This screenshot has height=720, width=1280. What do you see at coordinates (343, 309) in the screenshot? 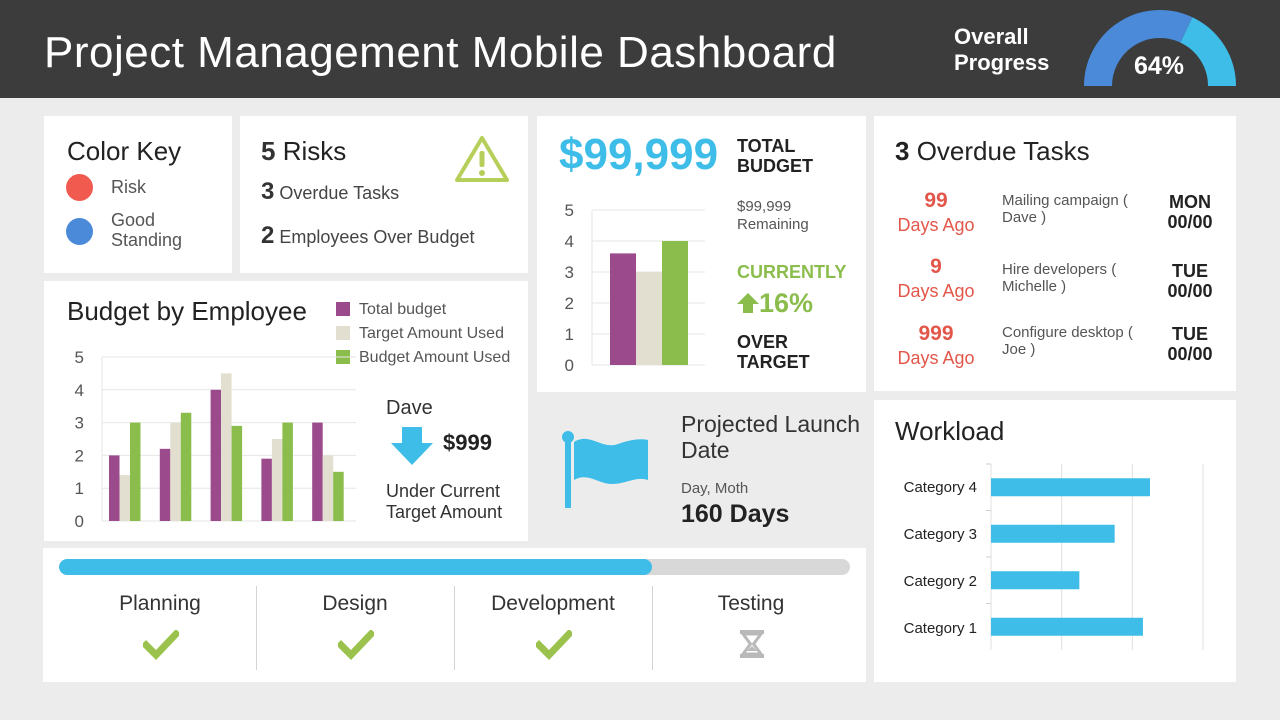
I see `legend-swatch-total-budget` at bounding box center [343, 309].